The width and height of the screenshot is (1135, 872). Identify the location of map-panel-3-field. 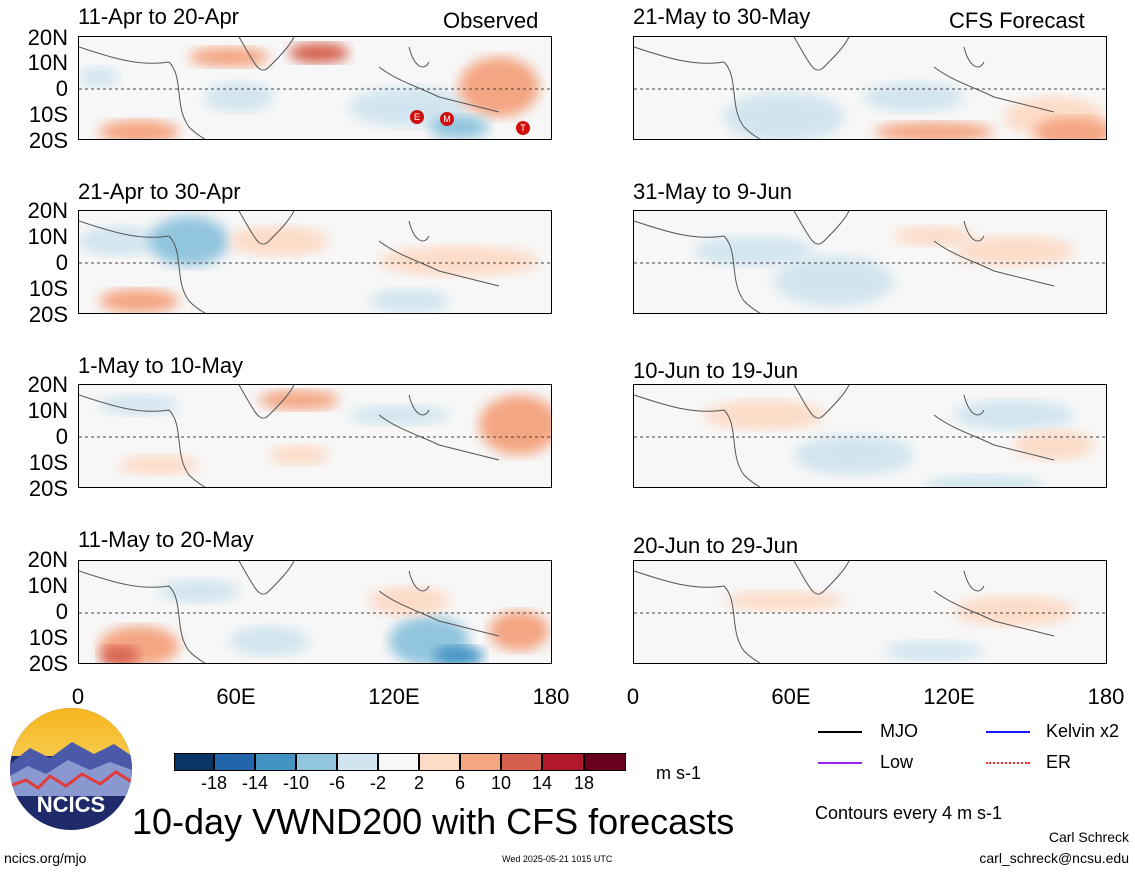
(315, 436).